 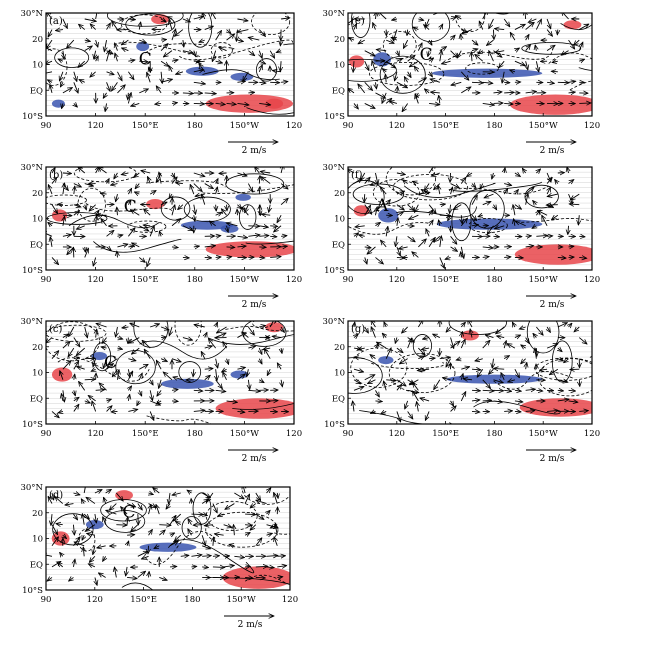 I want to click on panel-label: (c), so click(x=56, y=329).